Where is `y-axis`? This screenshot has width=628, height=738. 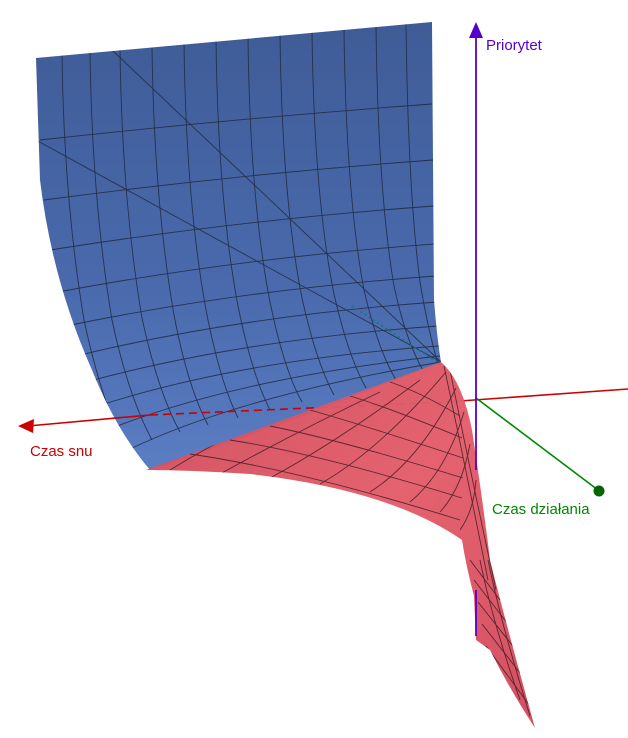 y-axis is located at coordinates (478, 401).